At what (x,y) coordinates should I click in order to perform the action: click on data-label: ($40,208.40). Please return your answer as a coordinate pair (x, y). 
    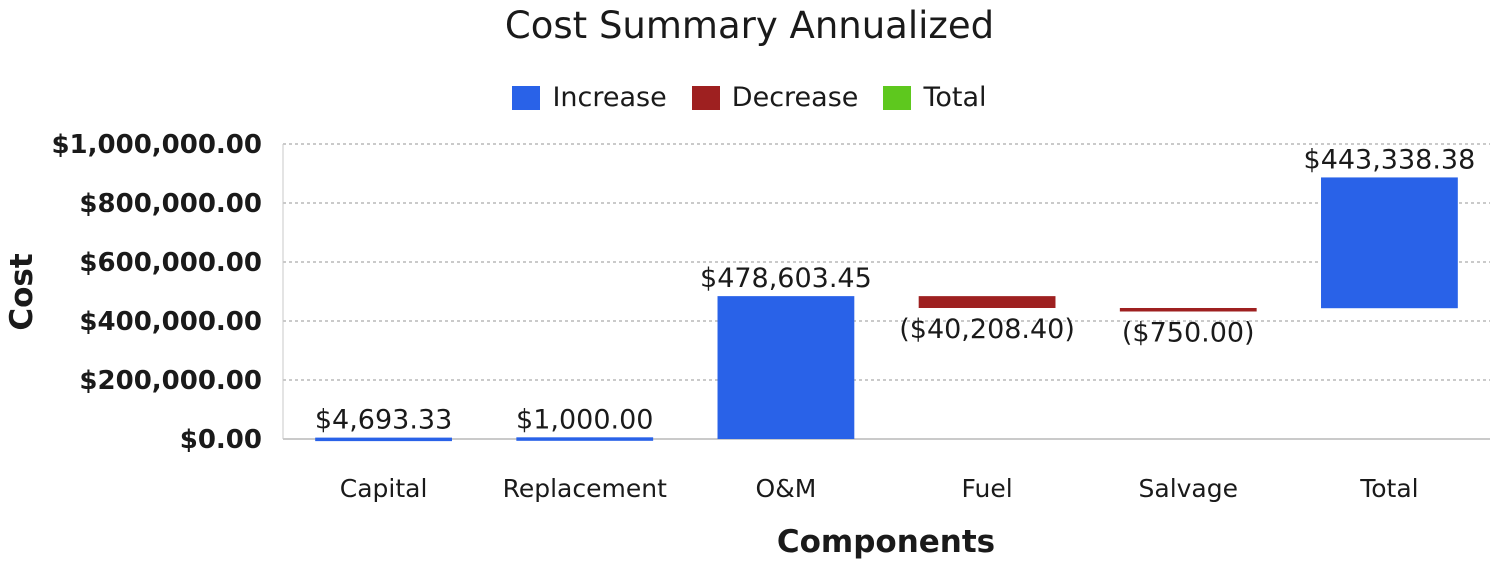
    Looking at the image, I should click on (987, 329).